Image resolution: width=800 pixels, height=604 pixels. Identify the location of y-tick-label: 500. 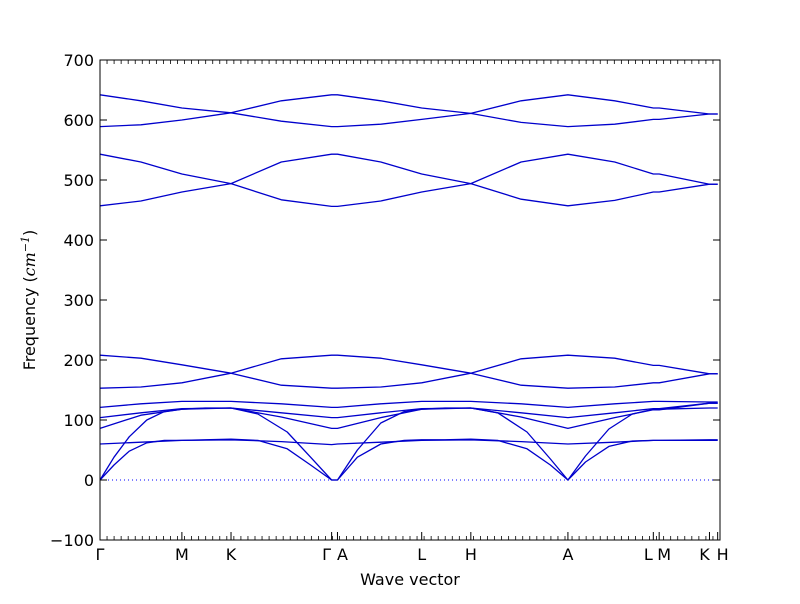
(78, 180).